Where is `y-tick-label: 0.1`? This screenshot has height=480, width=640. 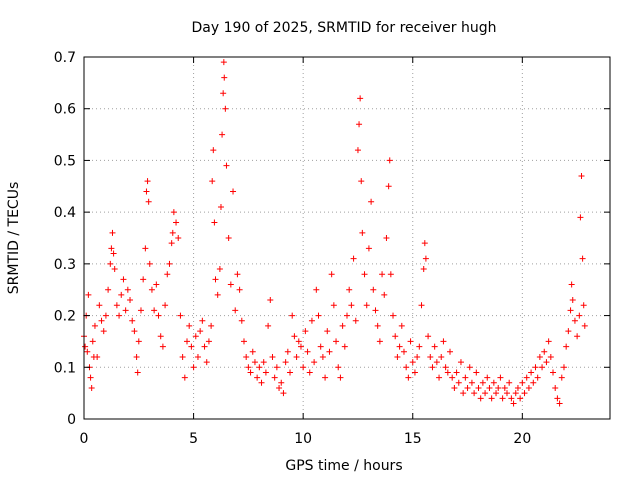 y-tick-label: 0.1 is located at coordinates (65, 368).